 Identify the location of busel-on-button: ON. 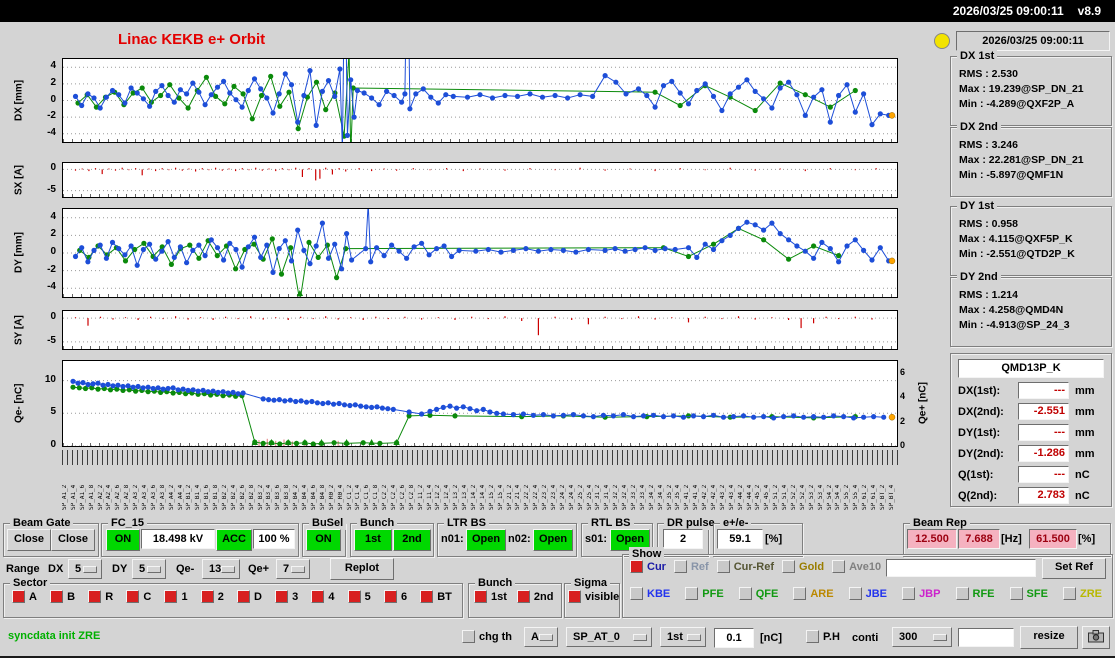
(323, 540).